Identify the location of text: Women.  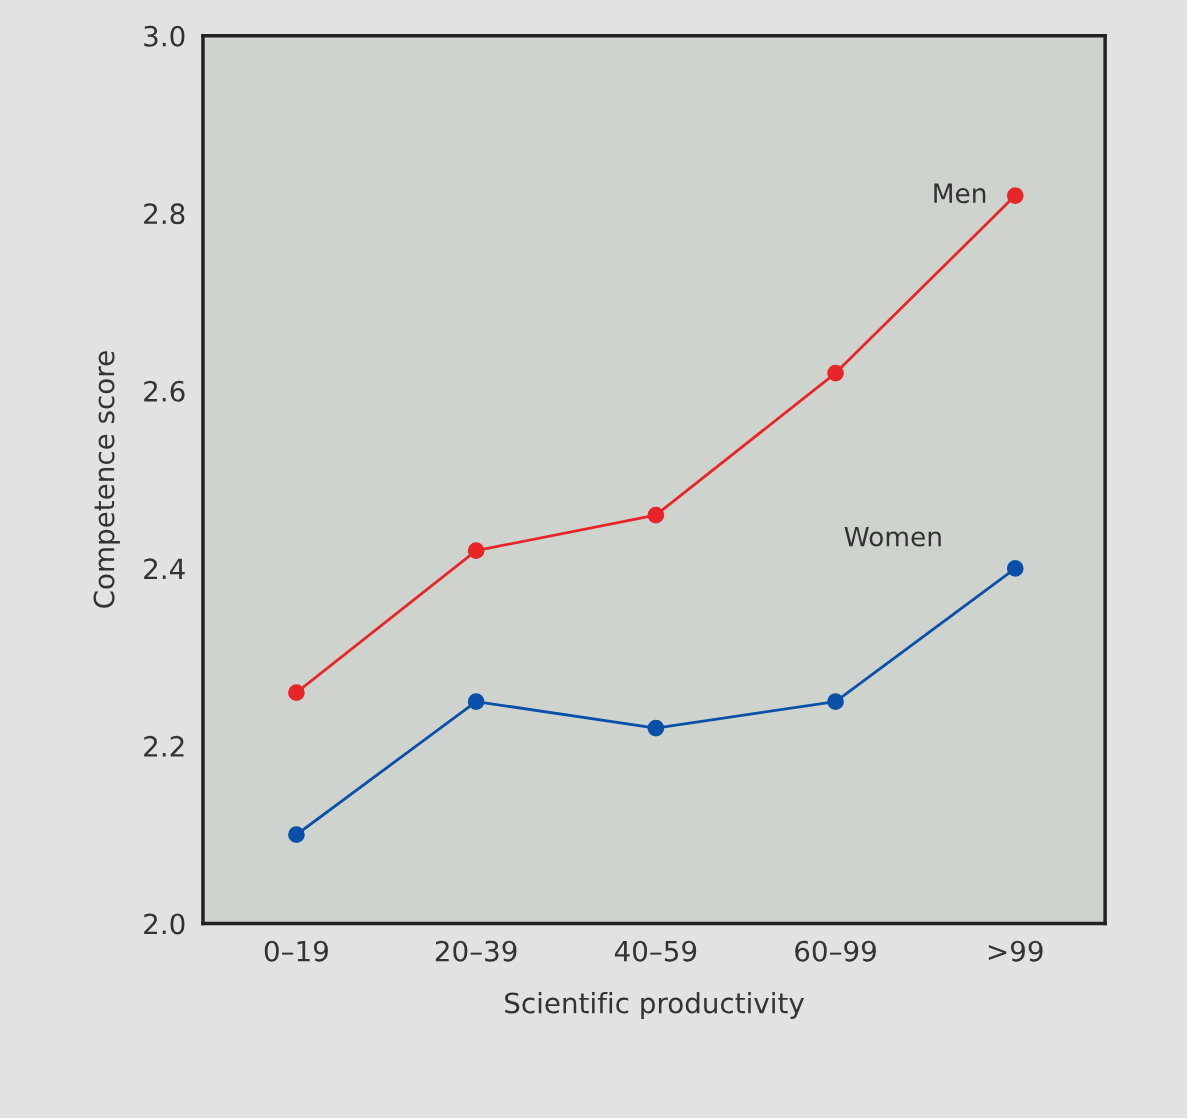
(892, 537).